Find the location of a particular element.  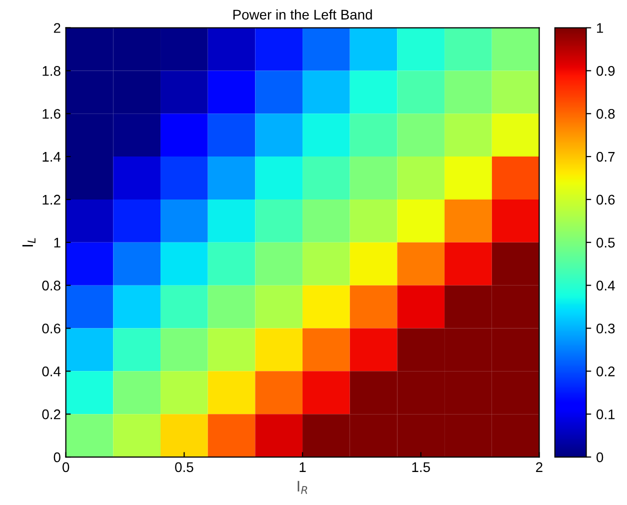

y-tick-label: 0.4 is located at coordinates (51, 371).